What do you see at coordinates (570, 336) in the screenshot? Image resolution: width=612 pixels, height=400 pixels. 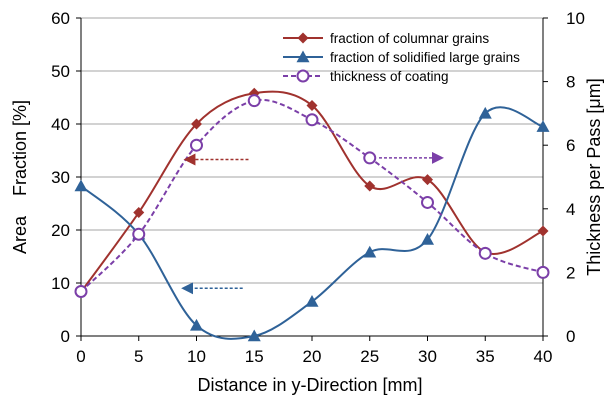 I see `y2-tick-label: 0` at bounding box center [570, 336].